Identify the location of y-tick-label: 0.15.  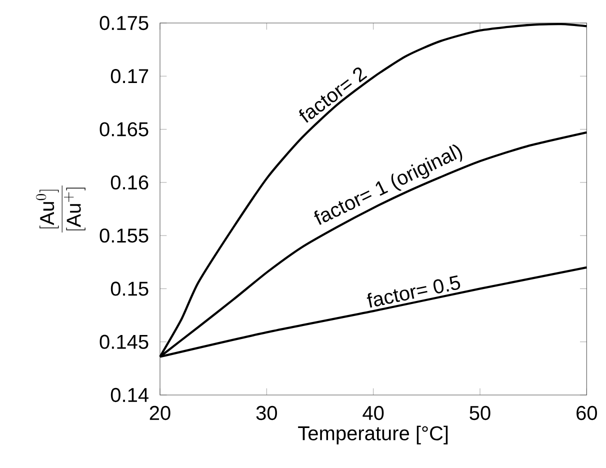
(129, 289).